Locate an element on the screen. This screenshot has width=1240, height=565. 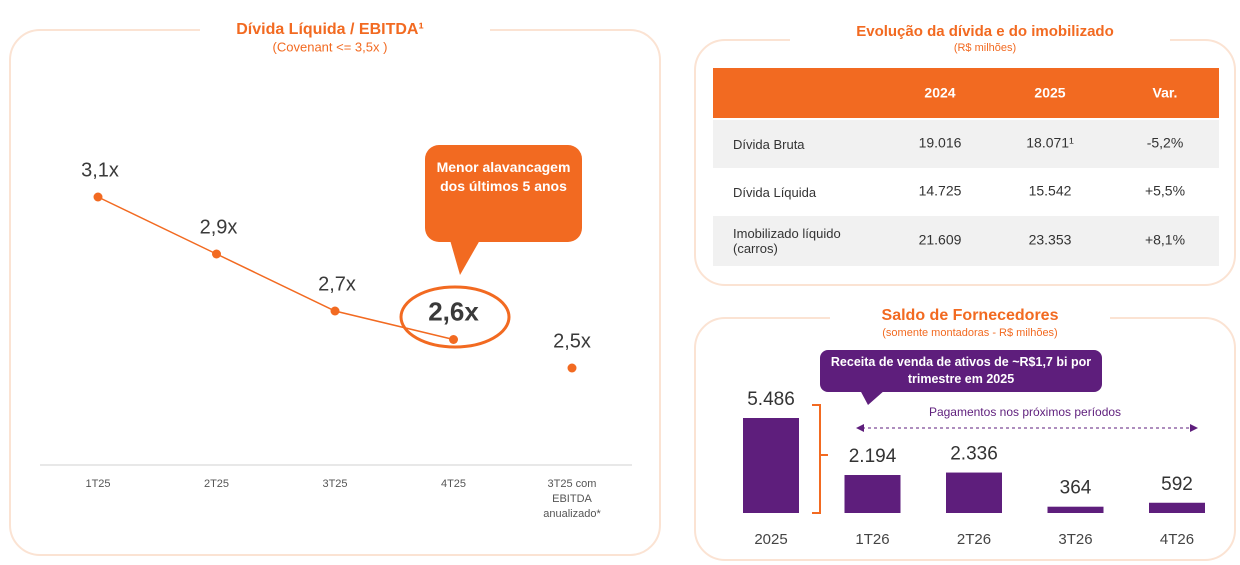
cell: 23.353 is located at coordinates (1050, 240).